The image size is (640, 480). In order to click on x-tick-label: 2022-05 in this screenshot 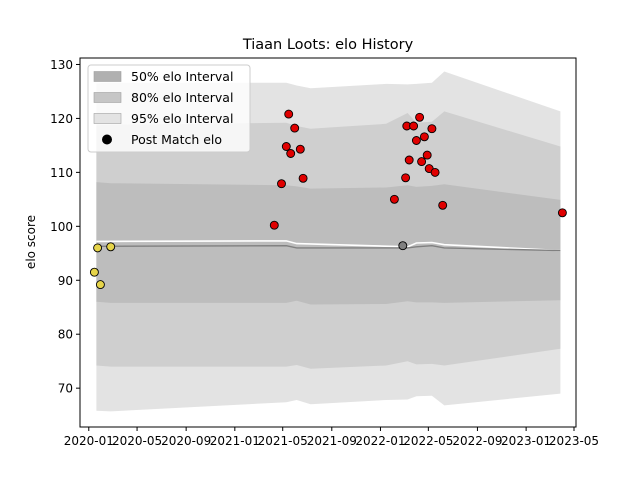, I will do `click(428, 441)`.